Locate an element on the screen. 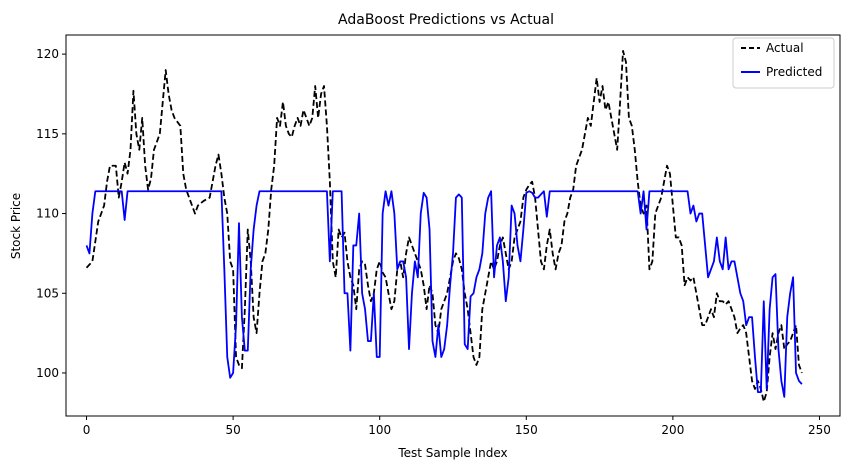 The image size is (850, 470). y-axis-label: Stock Price is located at coordinates (16, 226).